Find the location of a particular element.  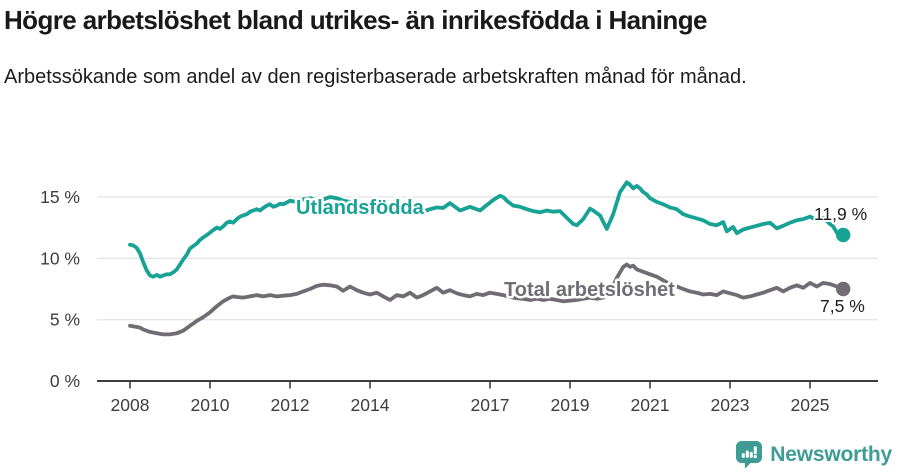

x-tick-label: 2014 is located at coordinates (370, 405).